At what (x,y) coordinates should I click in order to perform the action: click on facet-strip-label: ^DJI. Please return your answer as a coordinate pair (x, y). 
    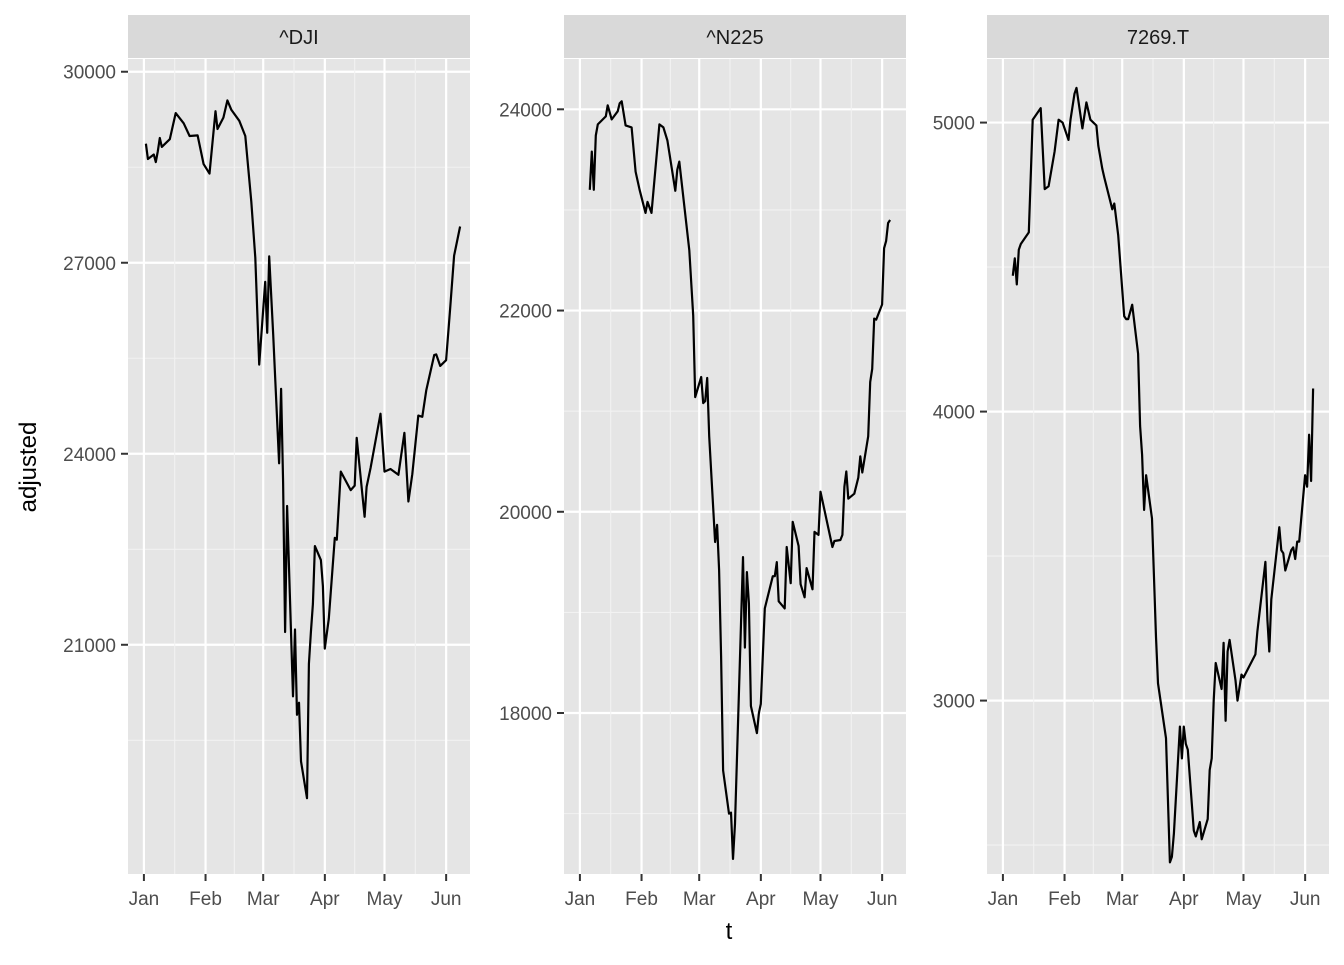
    Looking at the image, I should click on (298, 38).